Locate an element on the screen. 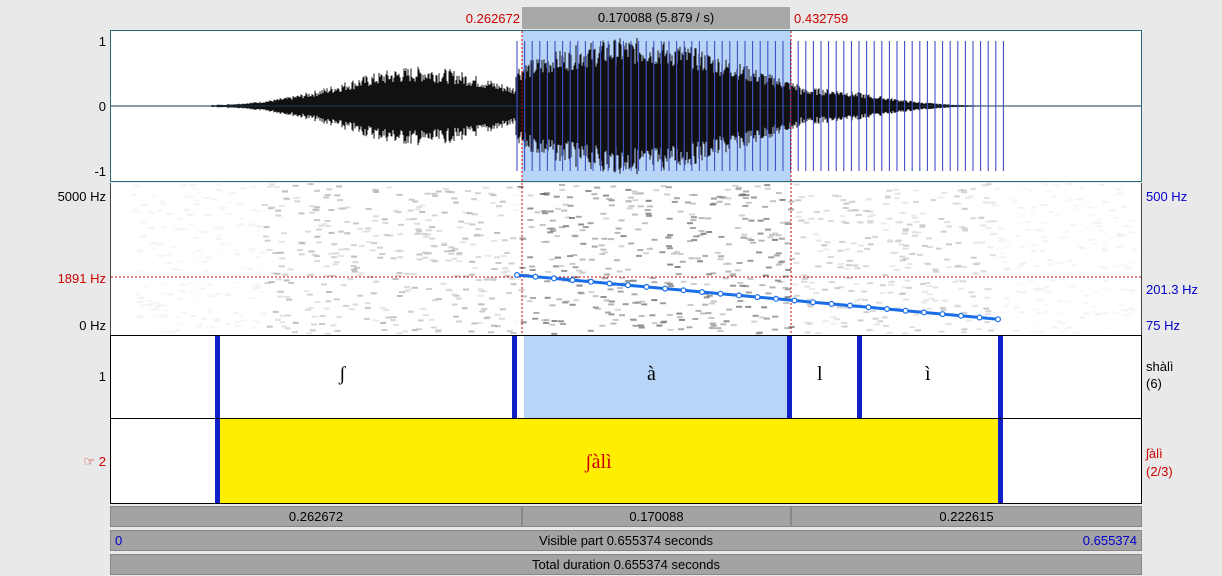 The height and width of the screenshot is (576, 1222). total-duration-bar: Total duration 0.655374 seconds is located at coordinates (626, 564).